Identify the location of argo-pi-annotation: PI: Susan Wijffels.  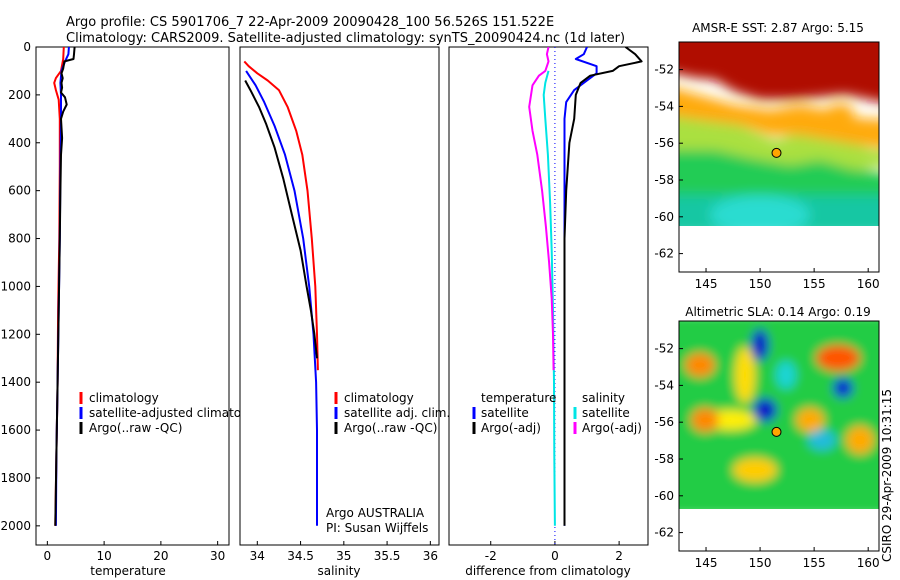
(377, 528).